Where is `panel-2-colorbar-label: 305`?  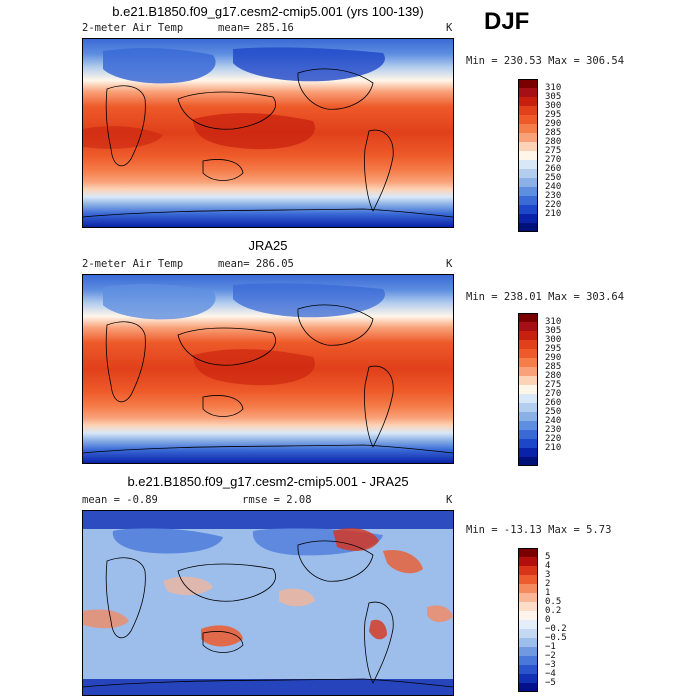 panel-2-colorbar-label: 305 is located at coordinates (553, 331).